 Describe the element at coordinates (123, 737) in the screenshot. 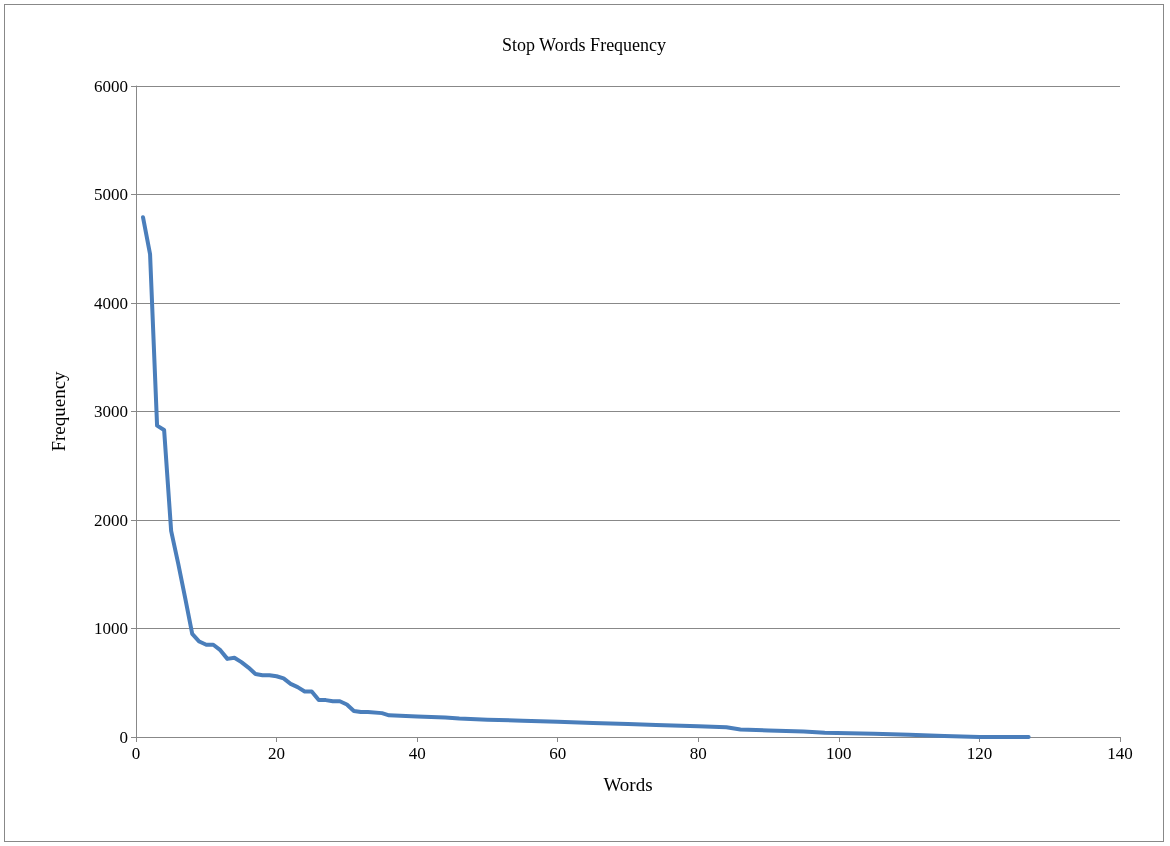

I see `y-tick-label: 0` at that location.